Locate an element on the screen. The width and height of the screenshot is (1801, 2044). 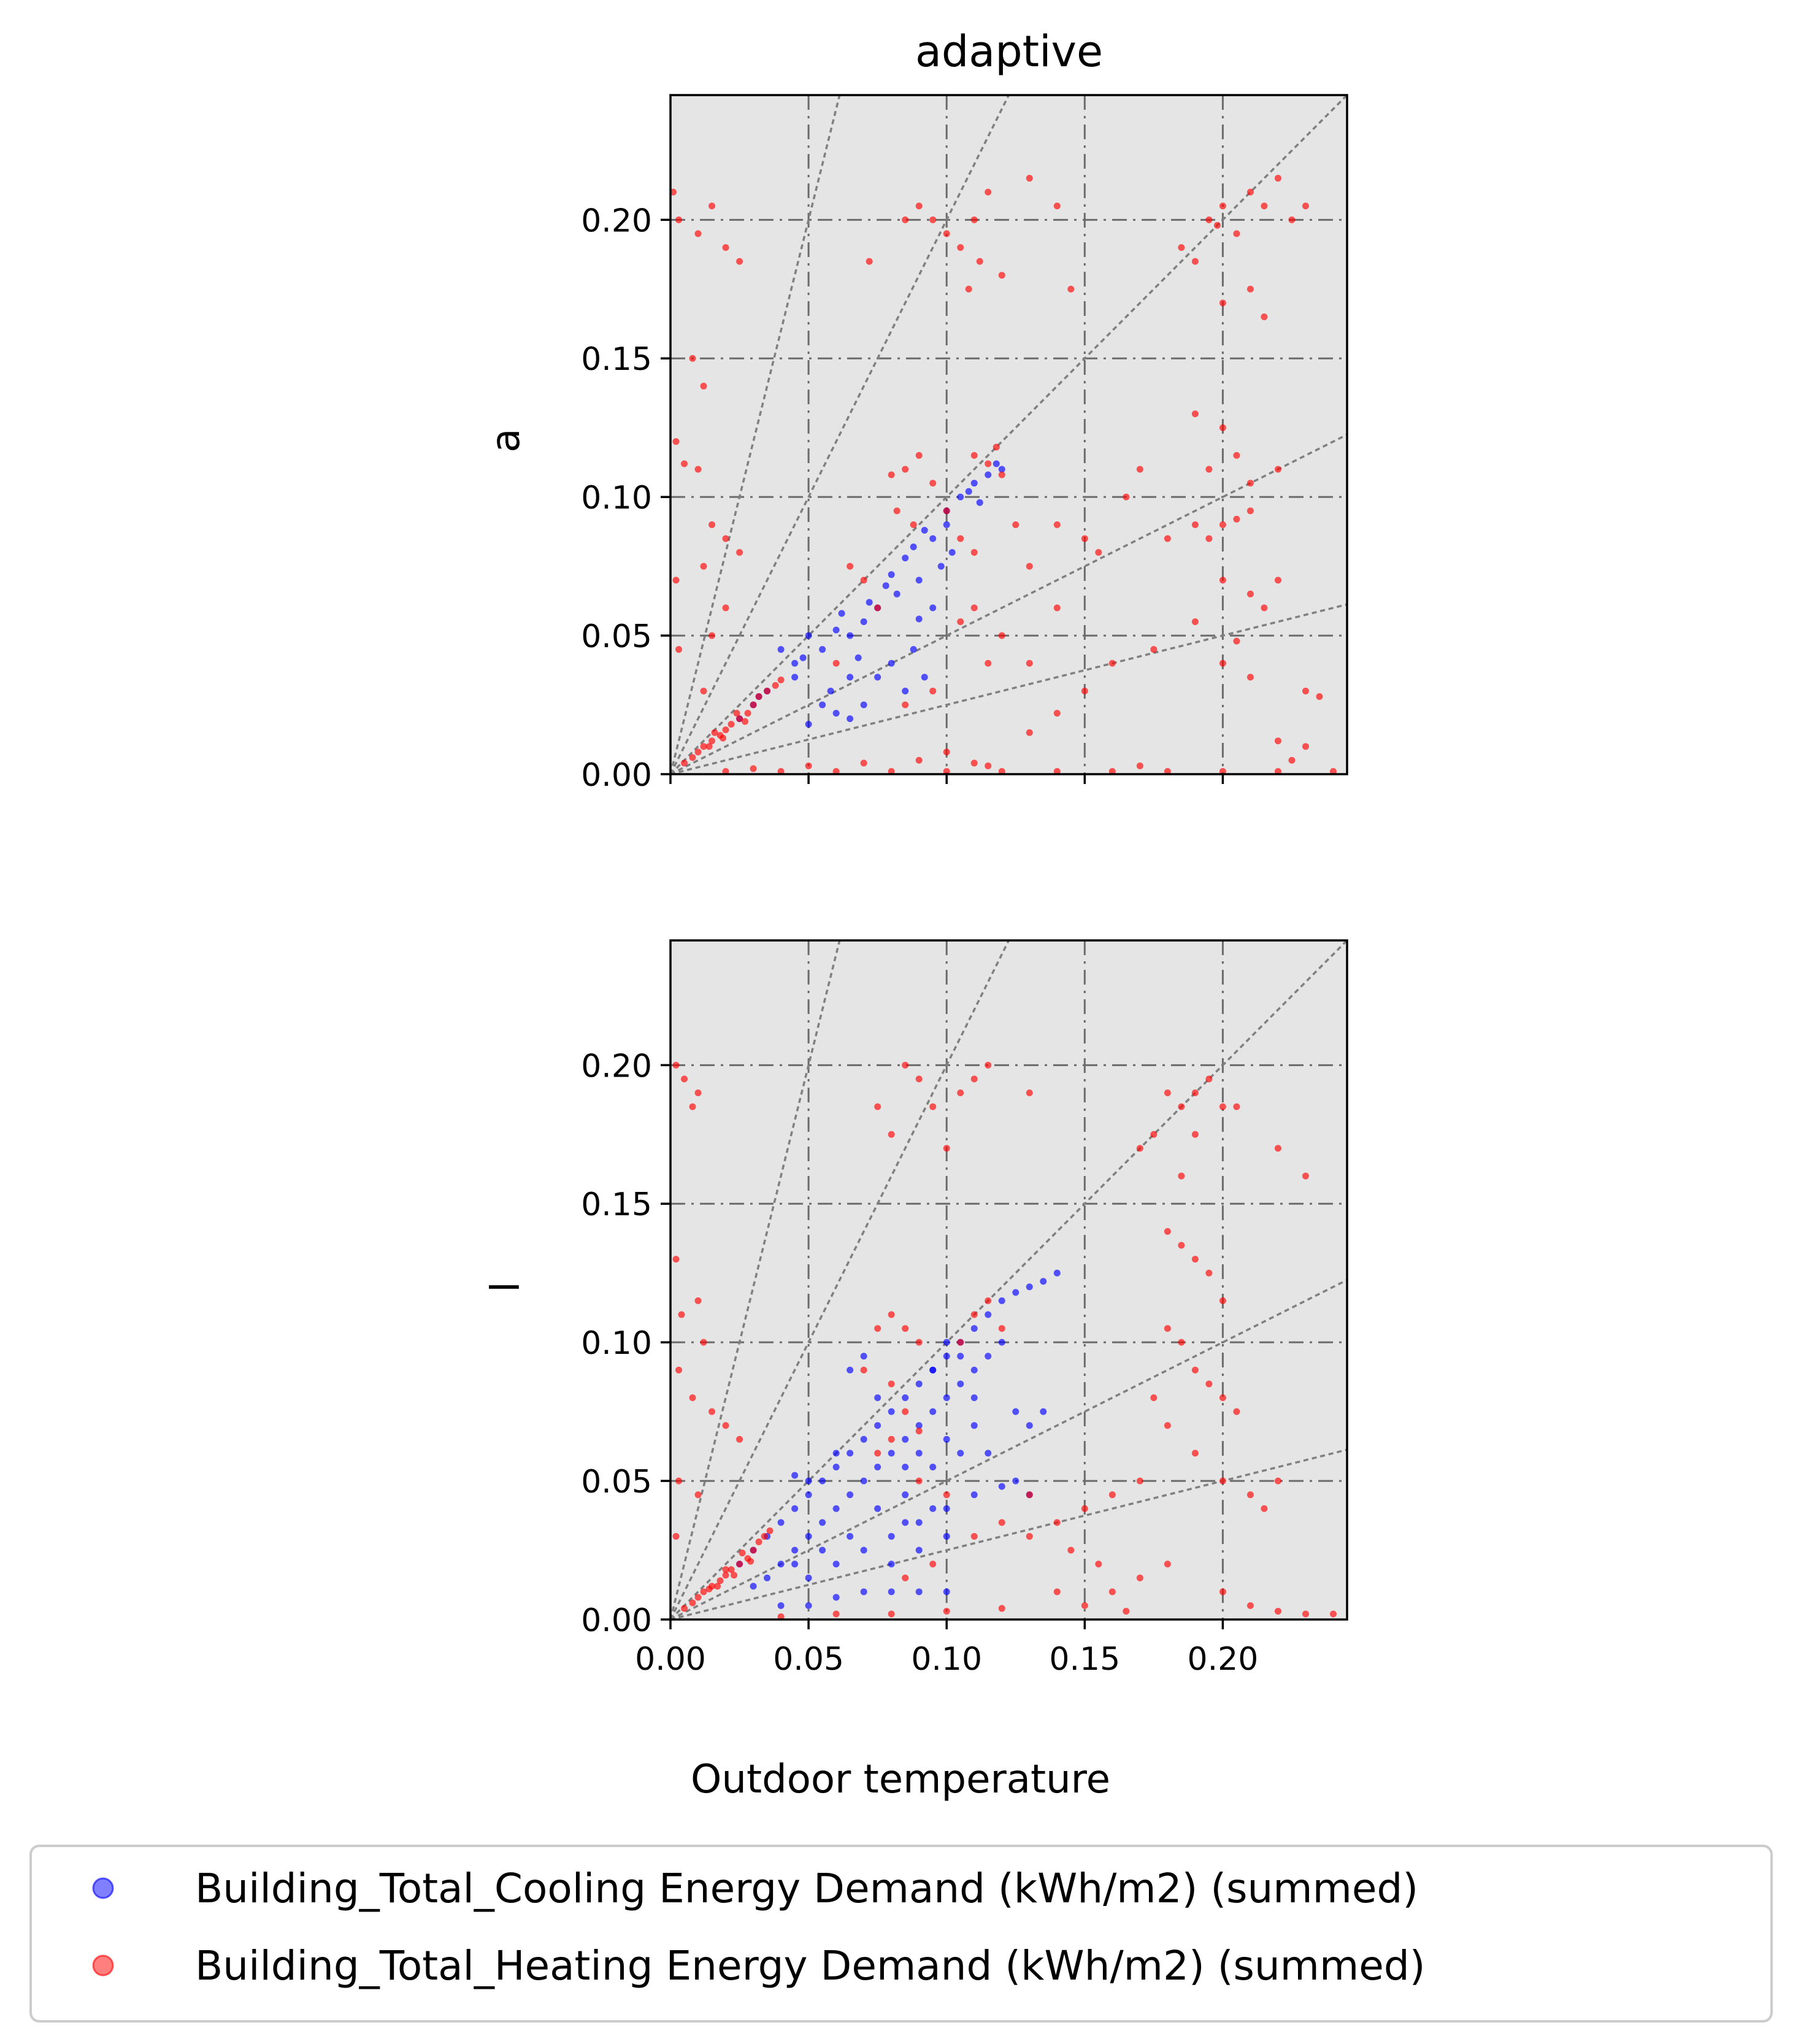
series-heating is located at coordinates (1004, 1340).